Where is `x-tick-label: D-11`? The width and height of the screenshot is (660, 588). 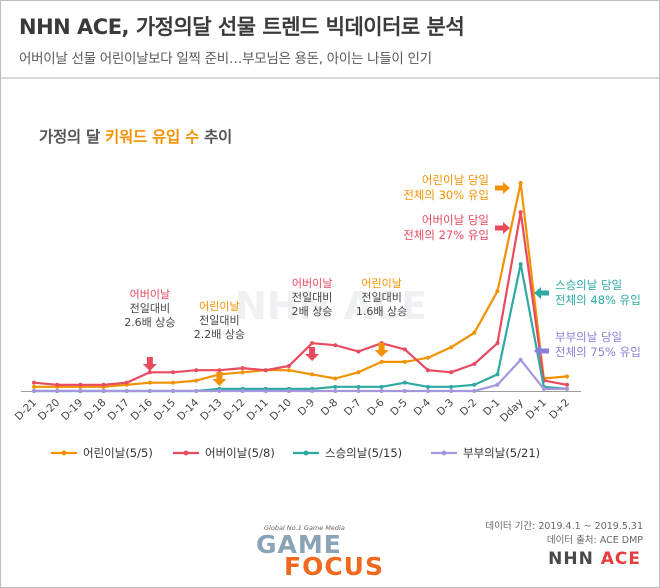 x-tick-label: D-11 is located at coordinates (258, 410).